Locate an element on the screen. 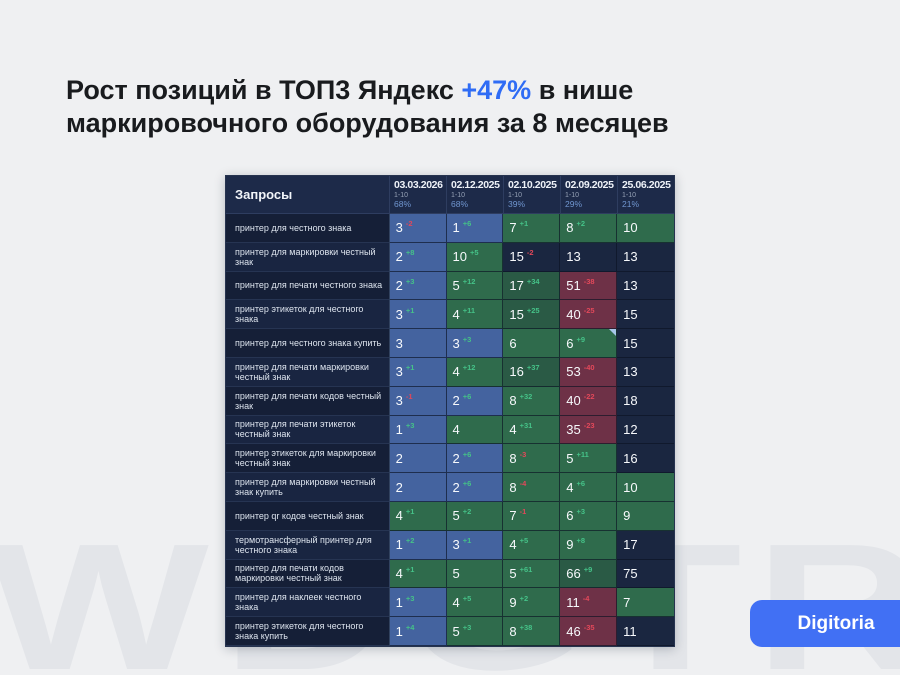 The width and height of the screenshot is (900, 675). position-cell: 3 -2 is located at coordinates (418, 228).